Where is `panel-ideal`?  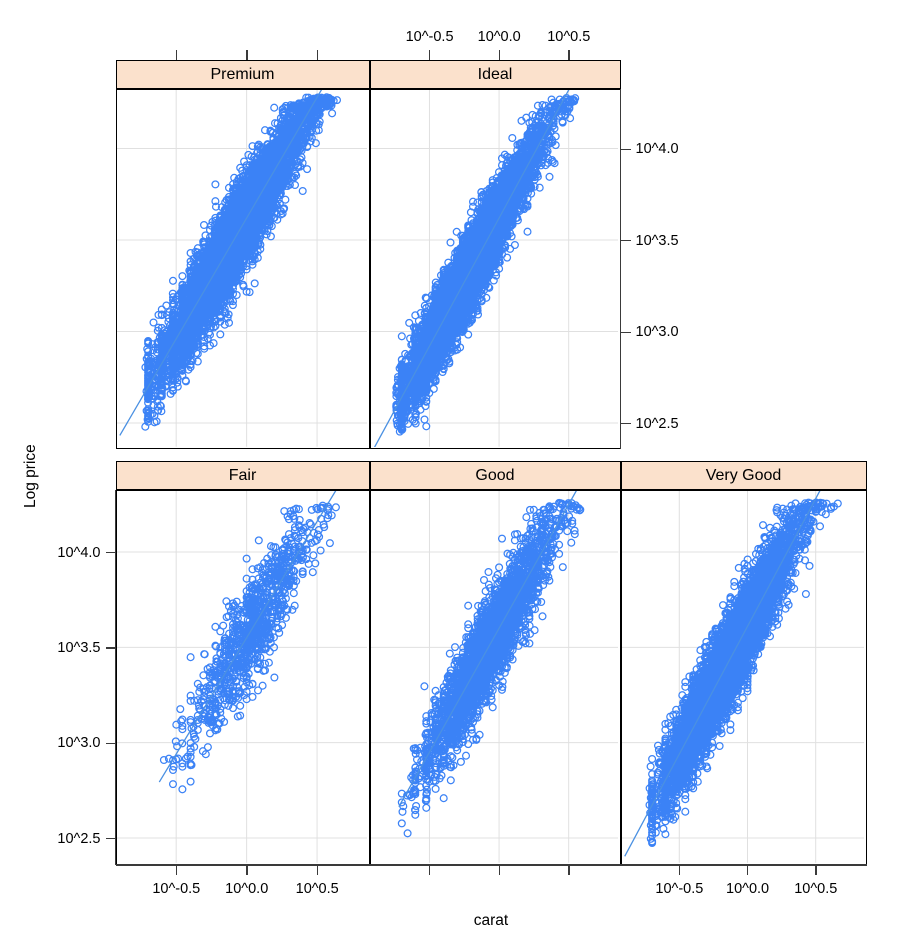 panel-ideal is located at coordinates (495, 269).